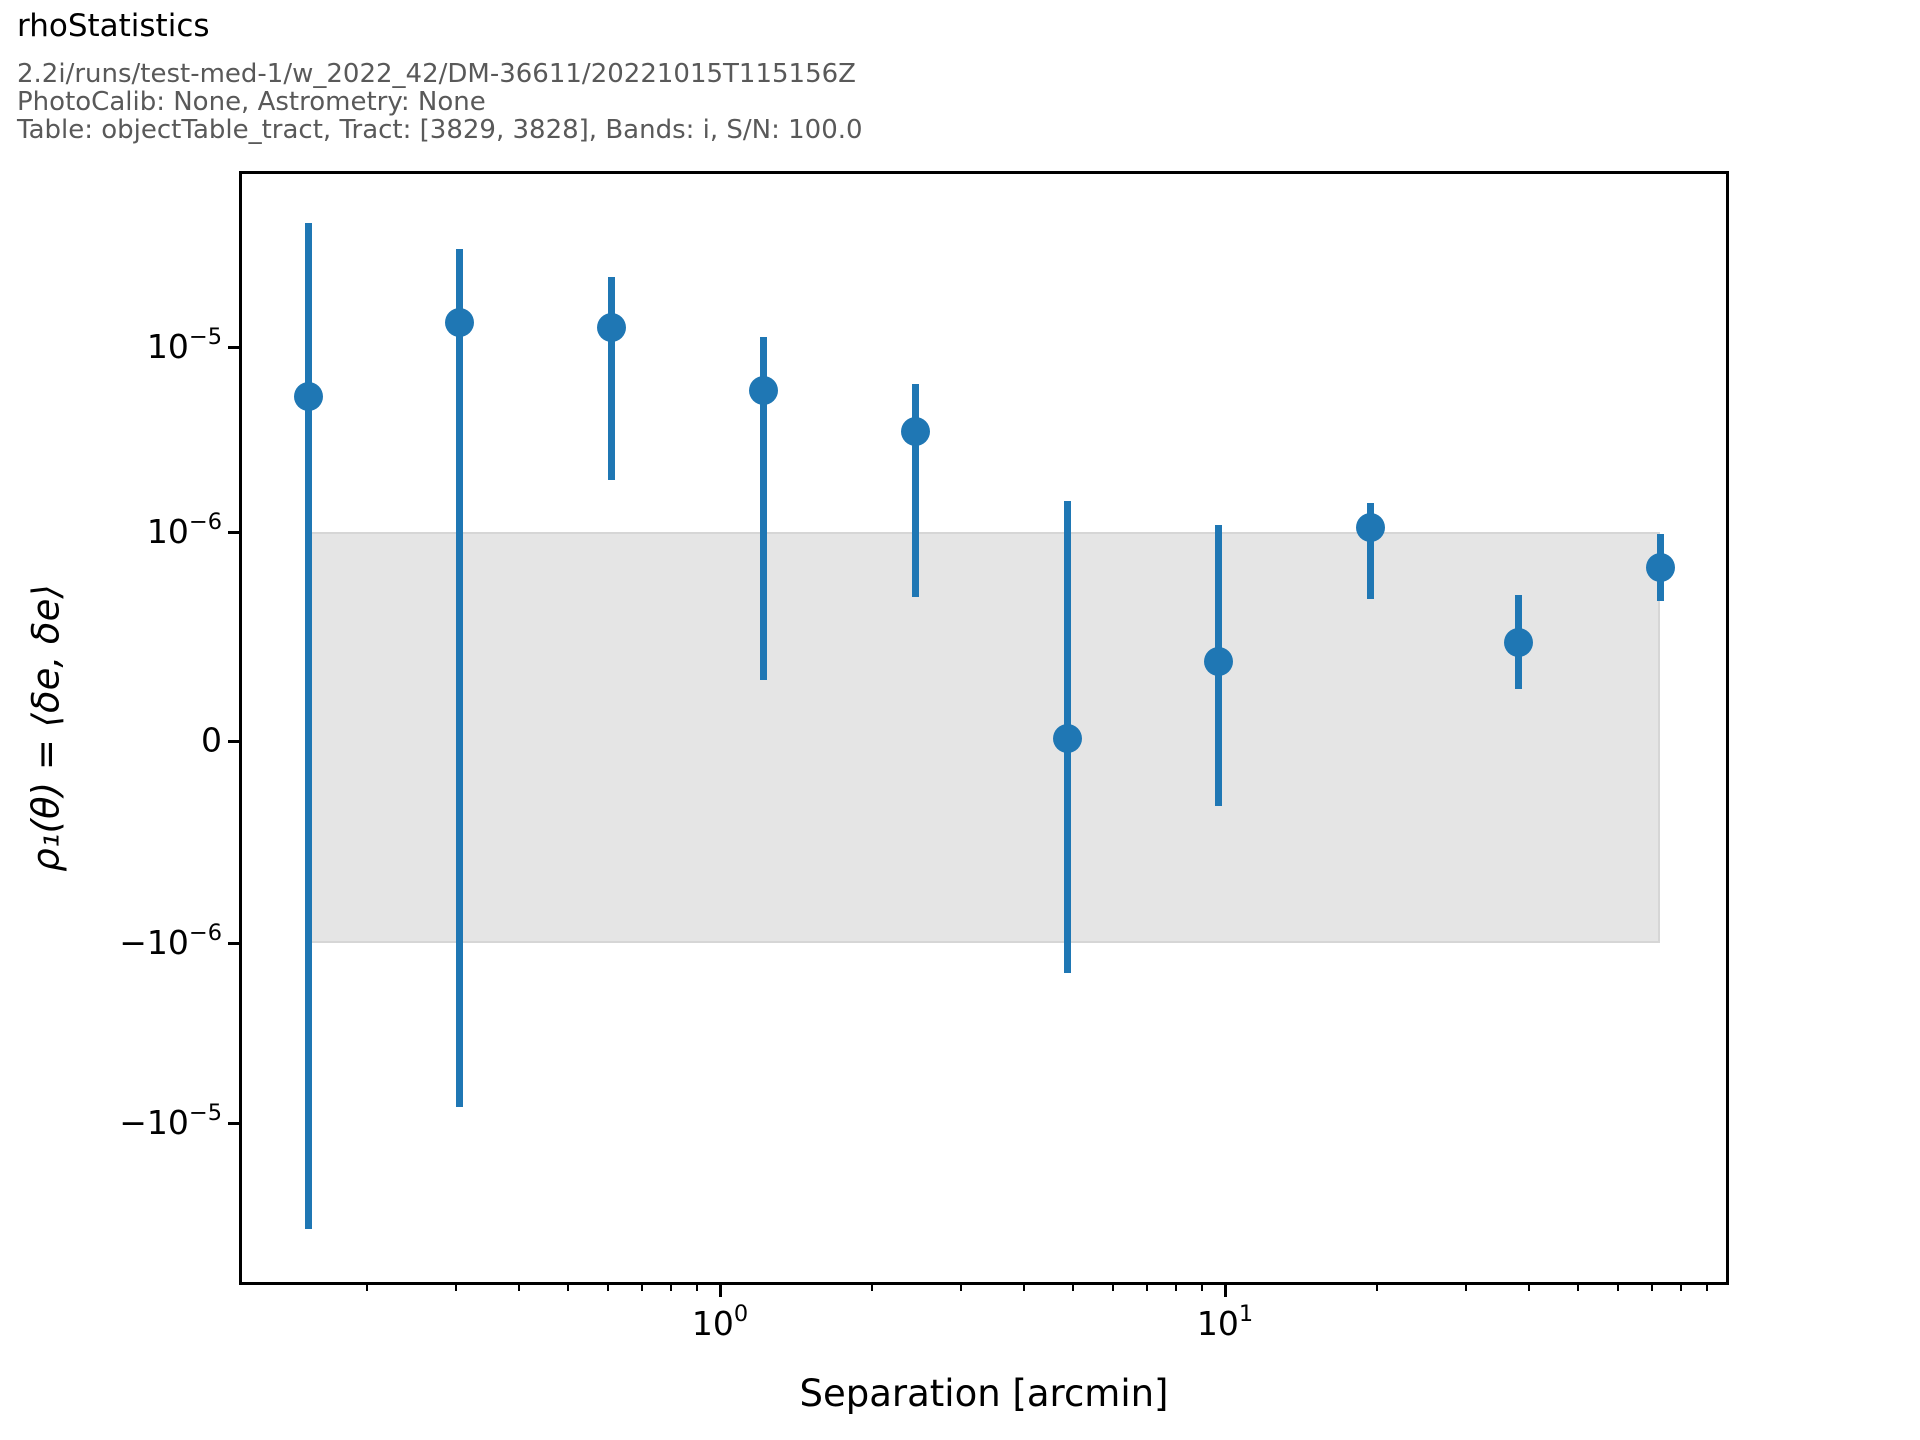  Describe the element at coordinates (984, 1393) in the screenshot. I see `x-axis-label: Separation [arcmin]` at that location.